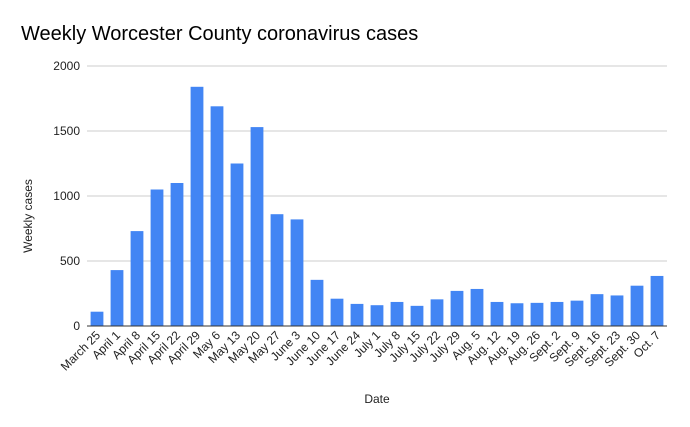 The image size is (690, 427). Describe the element at coordinates (76, 326) in the screenshot. I see `y-tick-label: 0` at that location.